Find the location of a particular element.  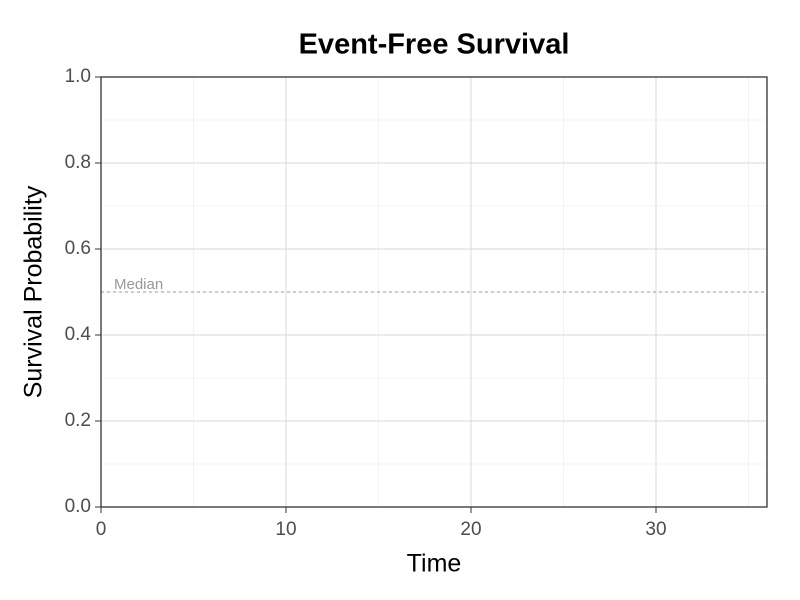

x-tick-label: 30 is located at coordinates (655, 529).